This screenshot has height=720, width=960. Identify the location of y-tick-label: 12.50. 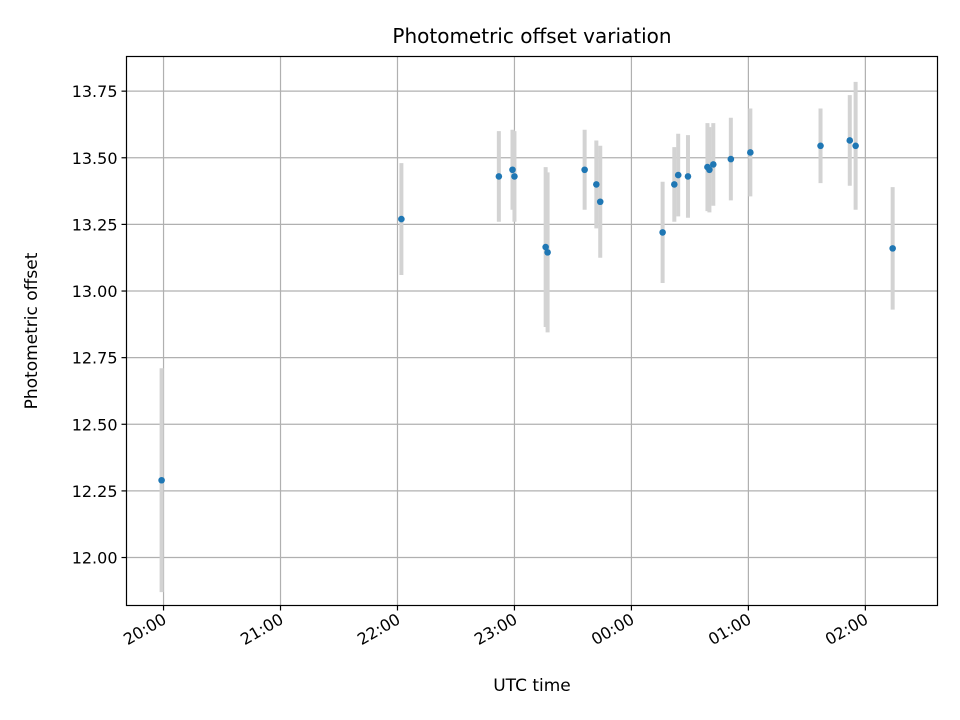
(95, 424).